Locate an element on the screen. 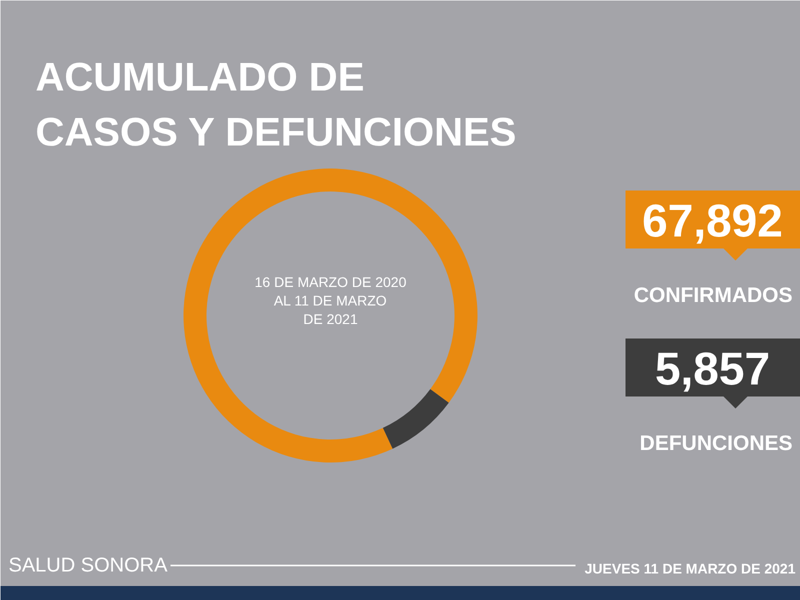 The height and width of the screenshot is (600, 800). text: JUEVES 11 DE MARZO DE 2021 is located at coordinates (690, 568).